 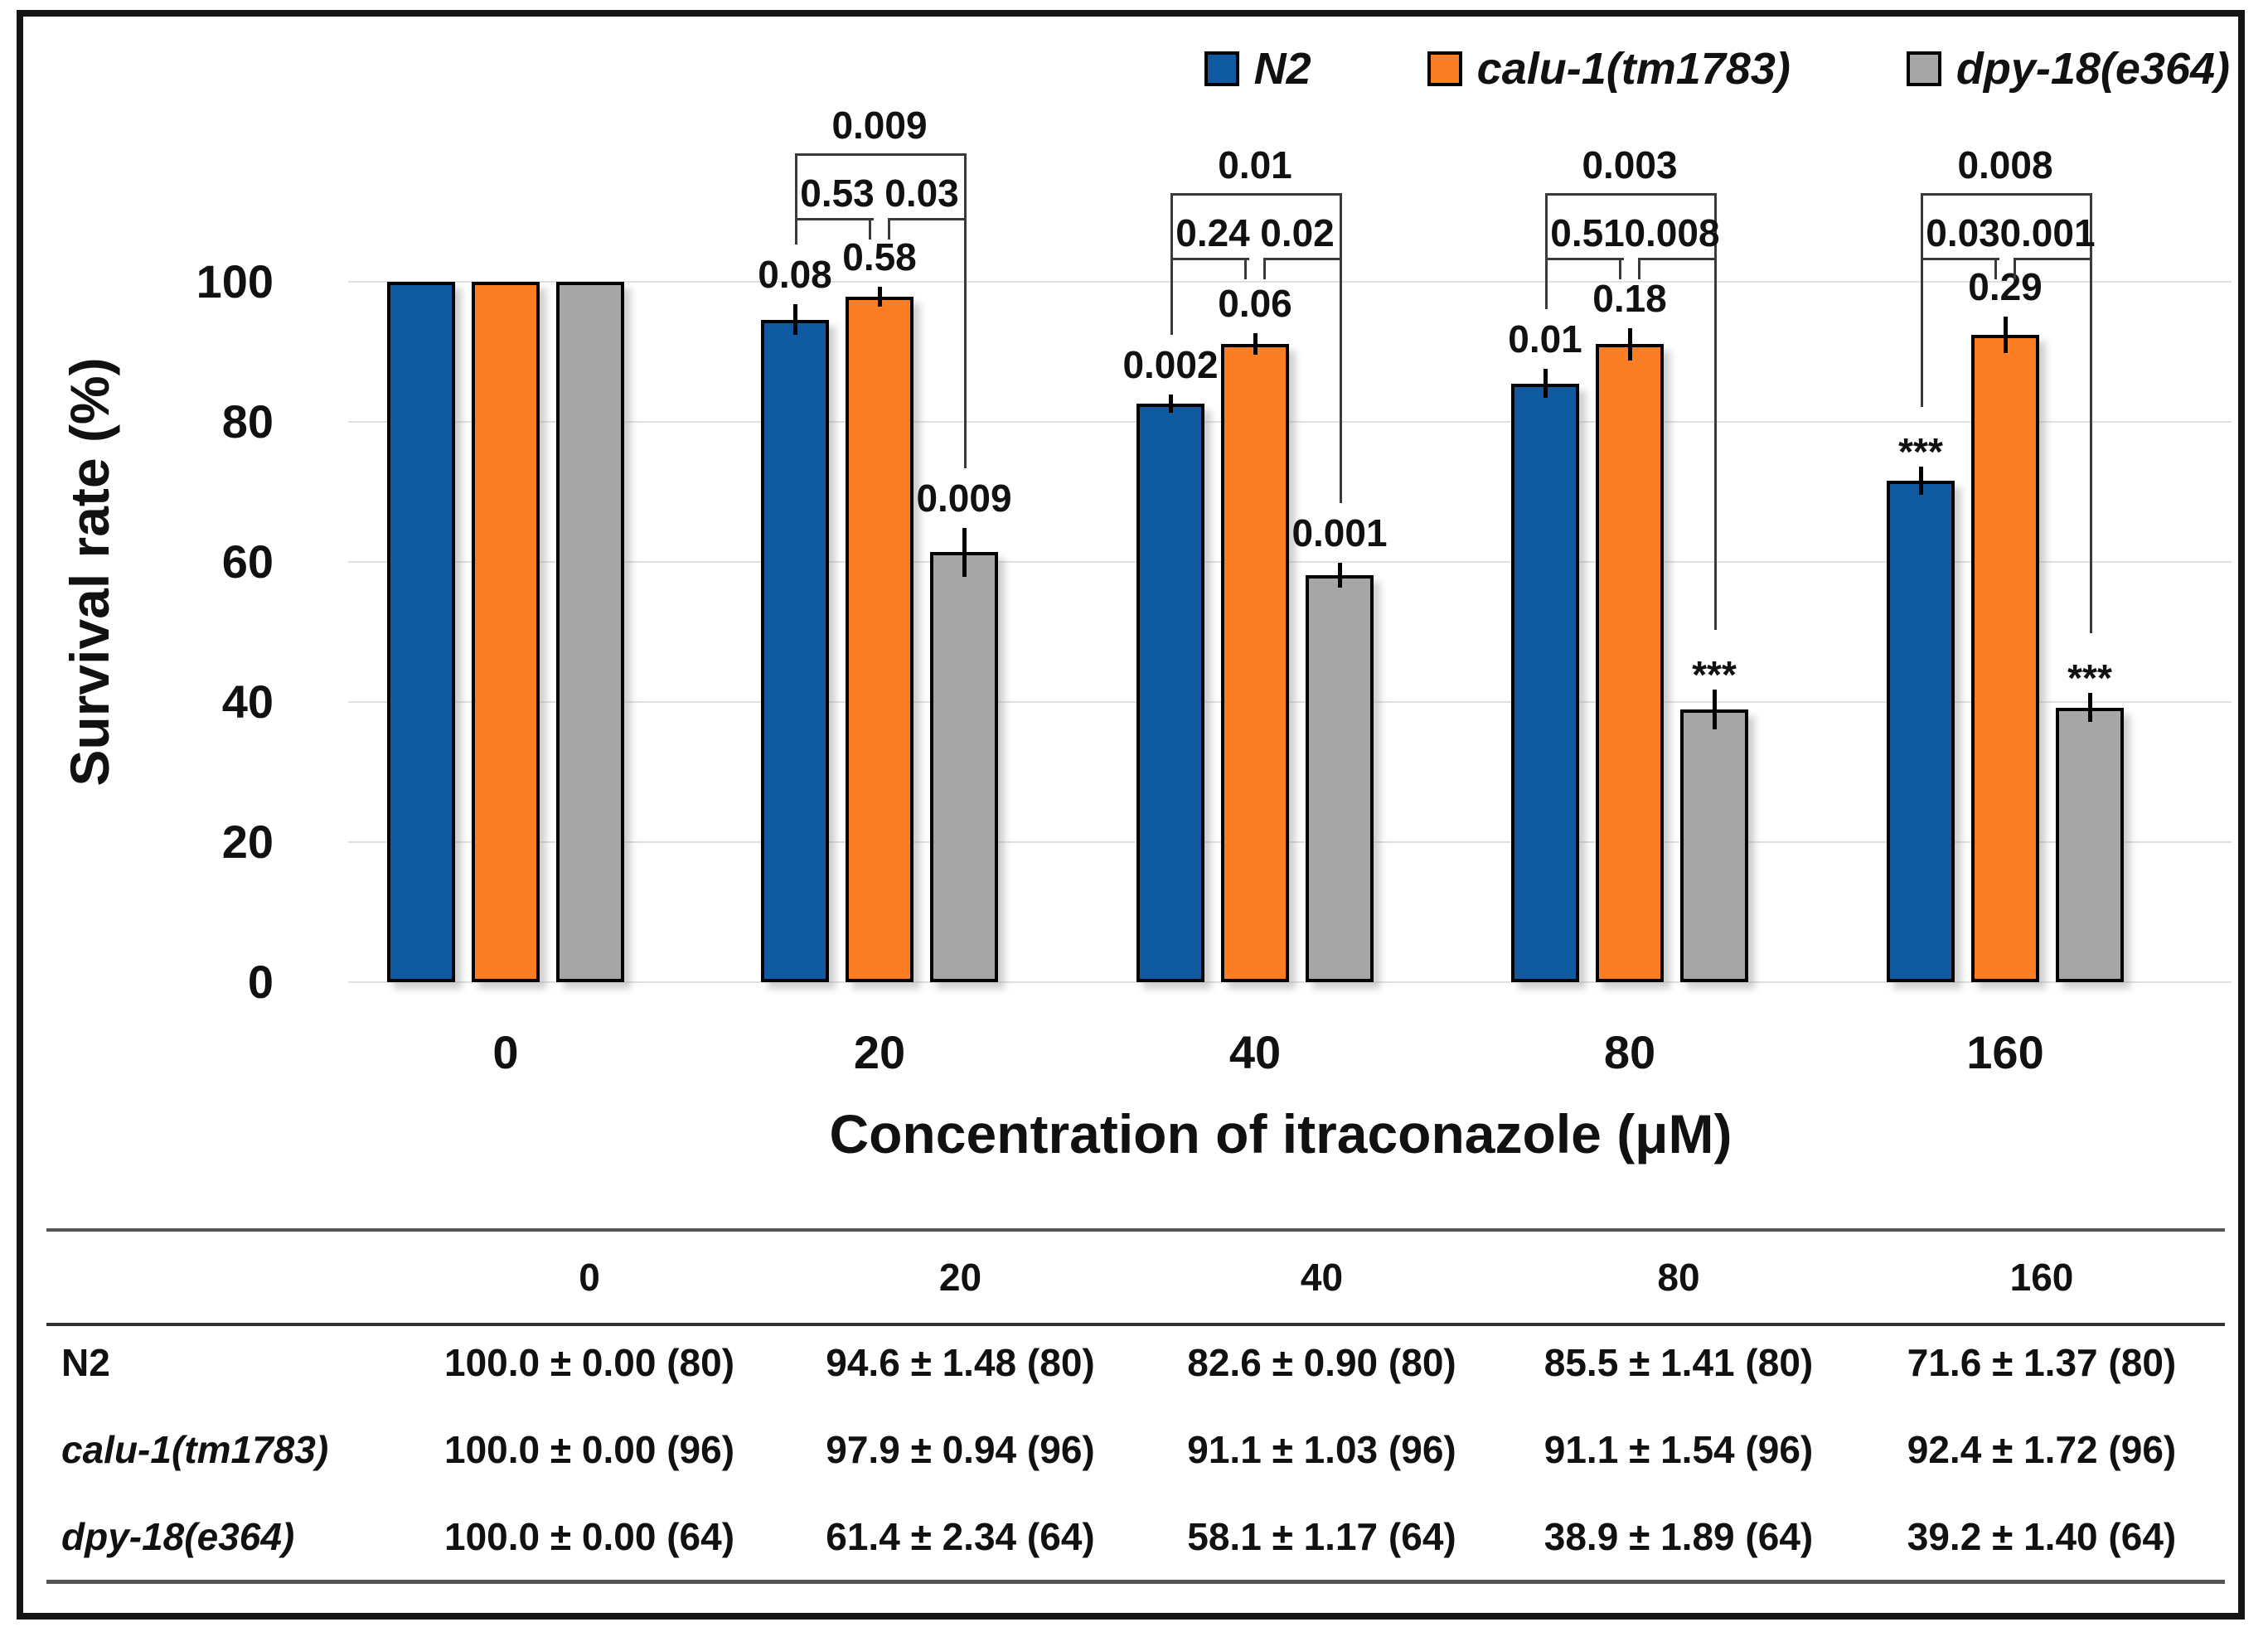 What do you see at coordinates (1340, 533) in the screenshot?
I see `p-value-label: 0.001` at bounding box center [1340, 533].